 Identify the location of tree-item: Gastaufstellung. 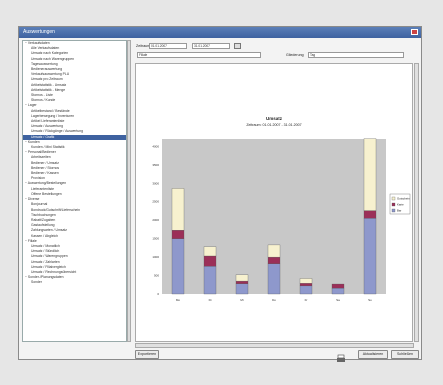
(43, 225).